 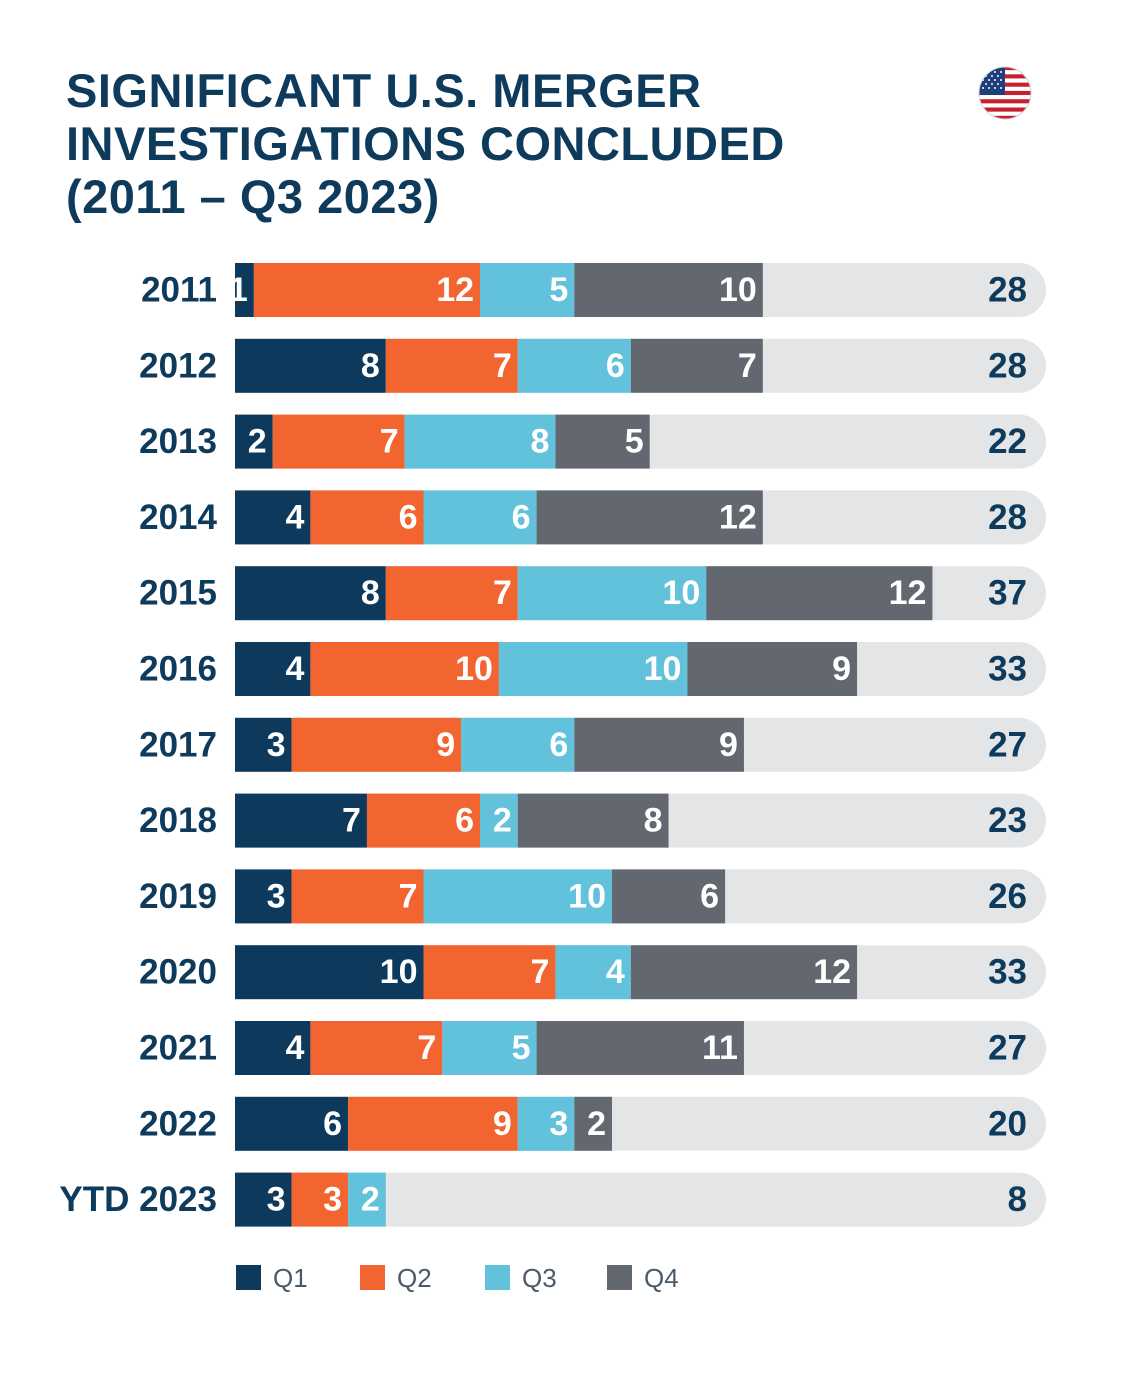 I want to click on bar-row-2013: 2013 2 7 8 5 22, so click(x=592, y=441).